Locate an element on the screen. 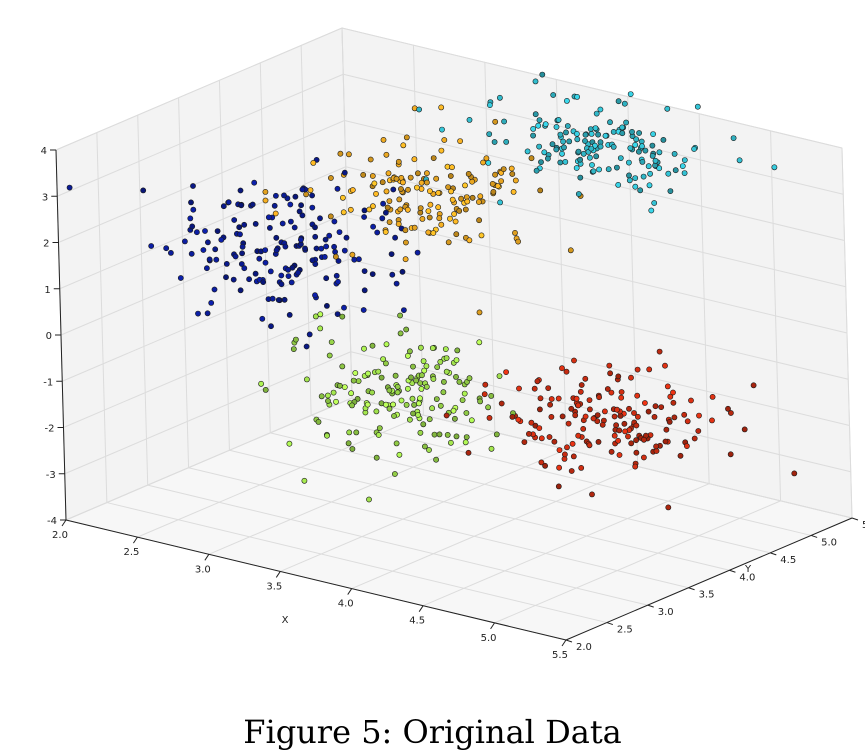 This screenshot has width=865, height=751. z-tick-label: -1 is located at coordinates (48, 382).